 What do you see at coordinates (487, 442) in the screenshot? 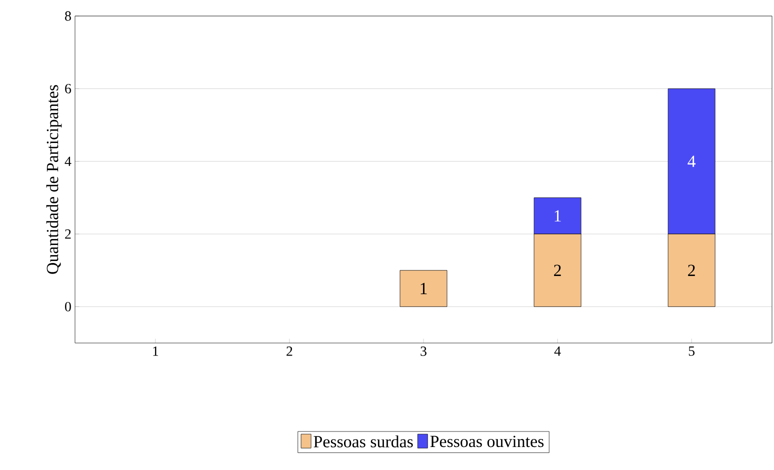
I see `legend-label: Pessoas ouvintes` at bounding box center [487, 442].